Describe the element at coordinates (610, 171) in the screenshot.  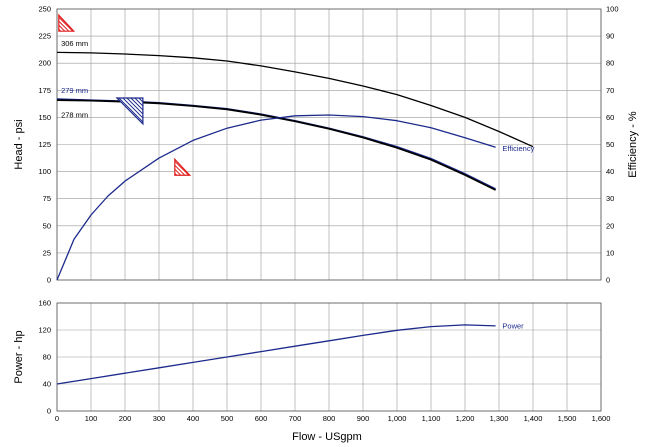
I see `right-y-tick-label: 40` at that location.